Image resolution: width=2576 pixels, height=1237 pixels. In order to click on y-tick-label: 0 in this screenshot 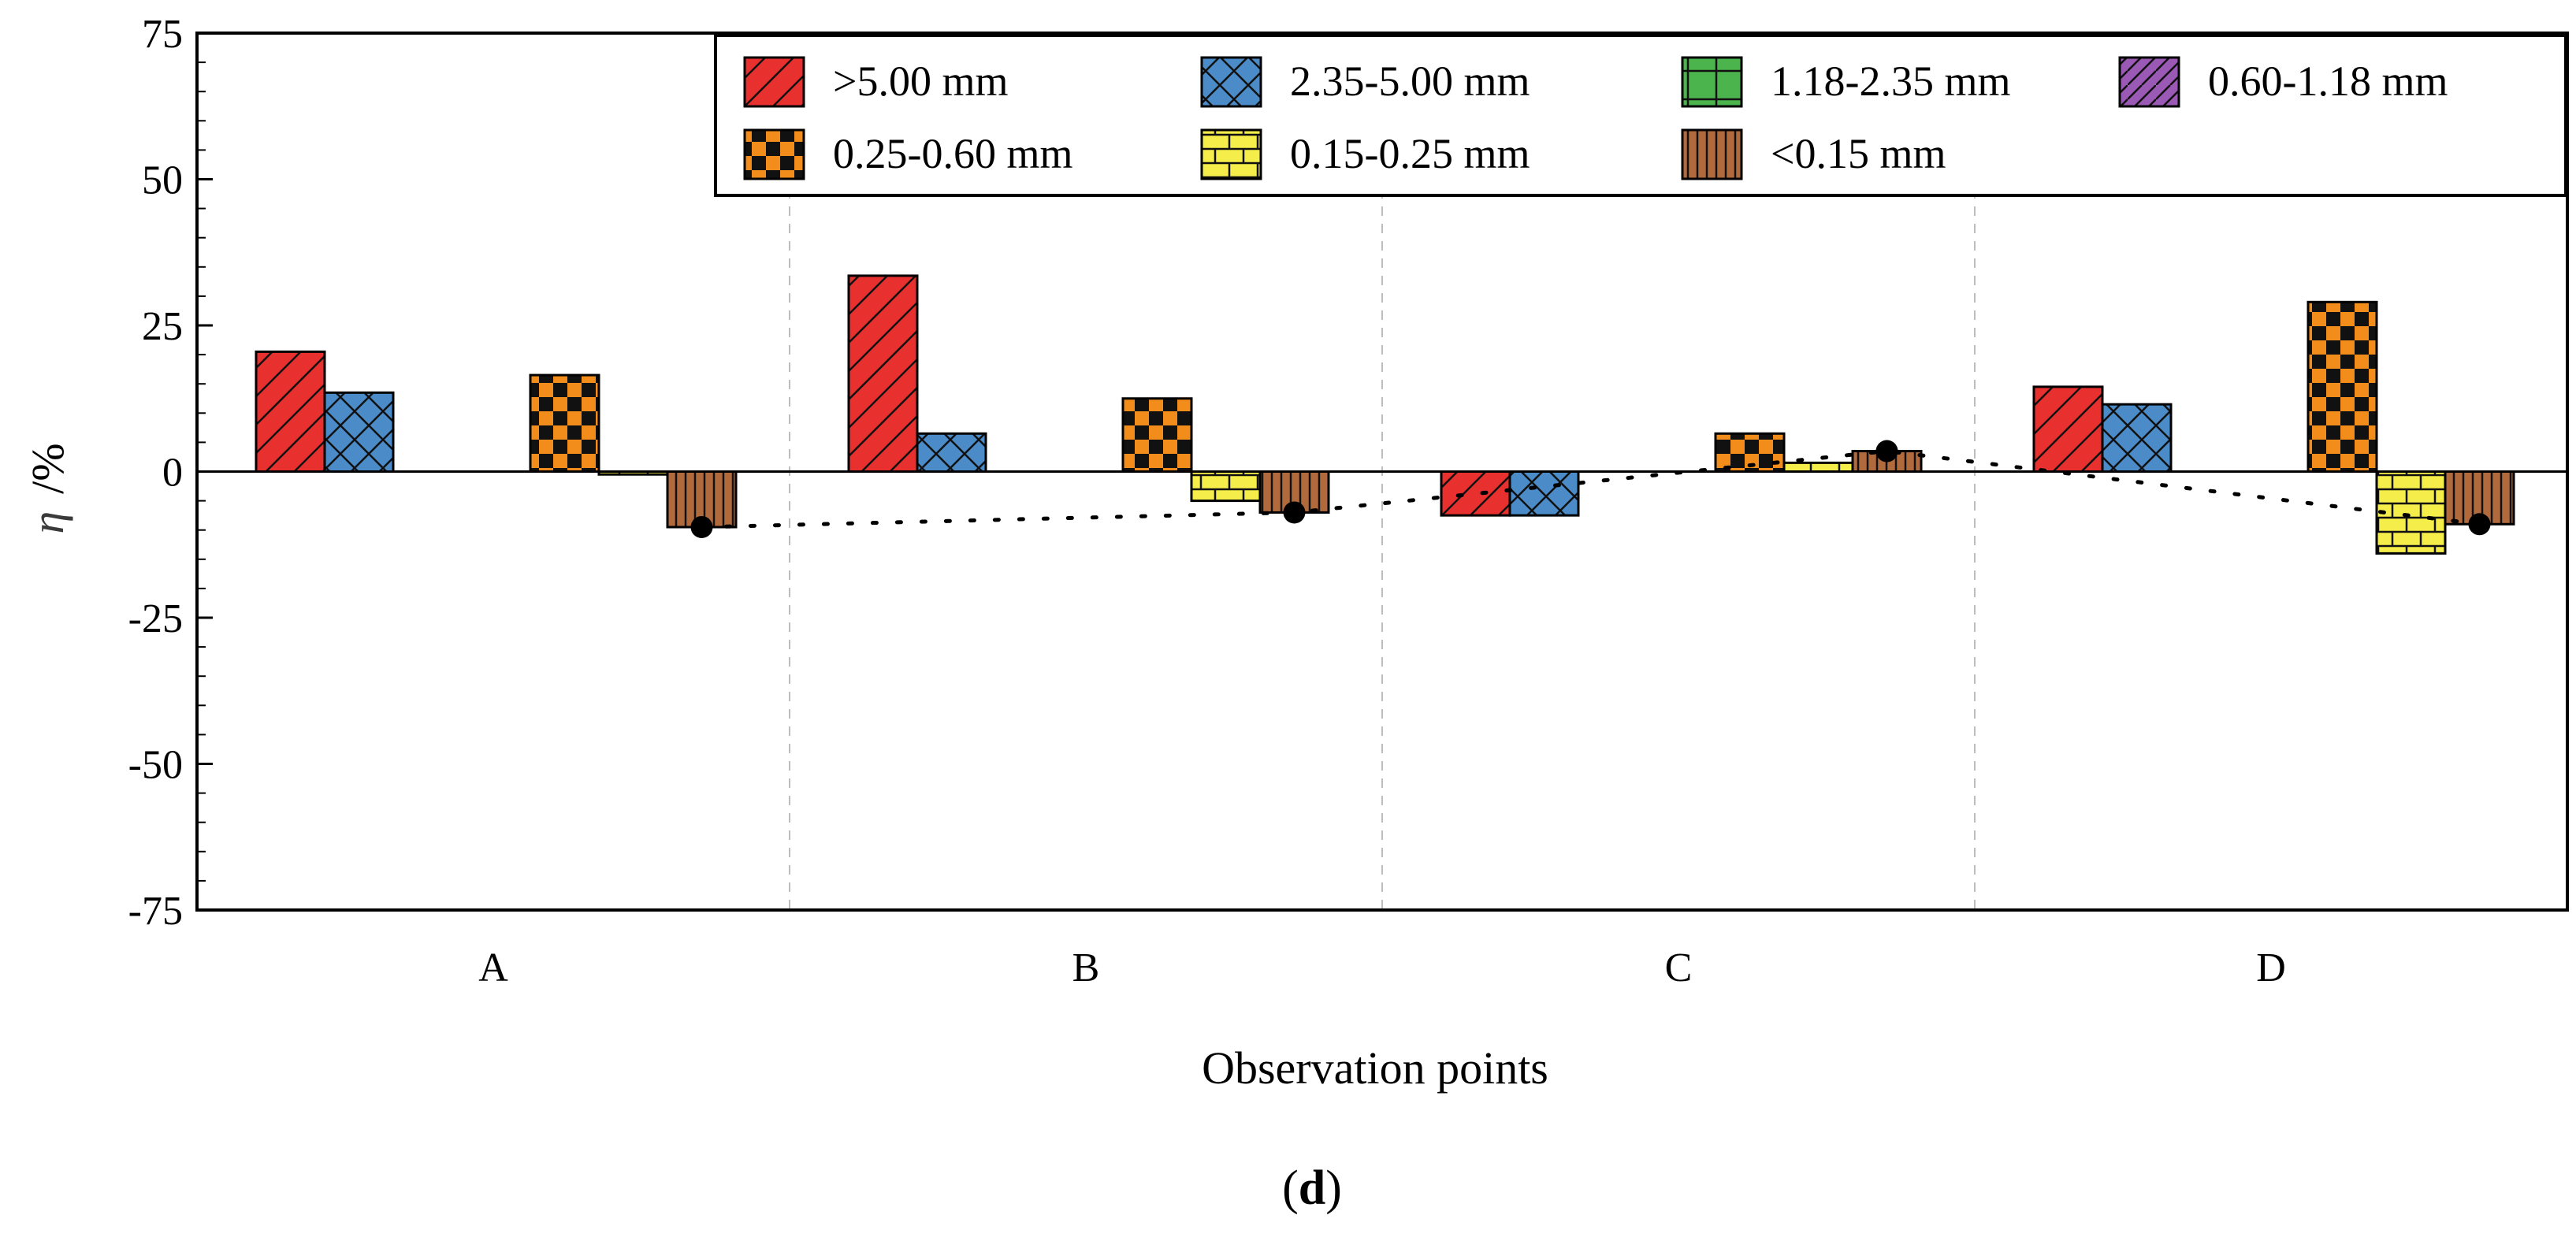, I will do `click(172, 473)`.